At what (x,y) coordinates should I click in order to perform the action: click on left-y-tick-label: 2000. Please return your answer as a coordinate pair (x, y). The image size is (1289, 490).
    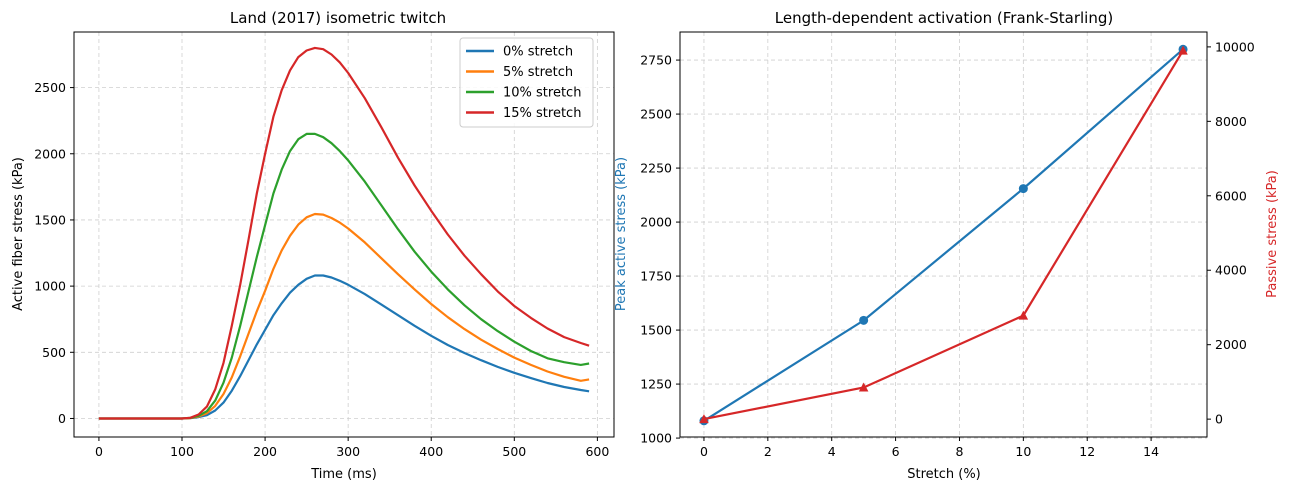
    Looking at the image, I should click on (50, 153).